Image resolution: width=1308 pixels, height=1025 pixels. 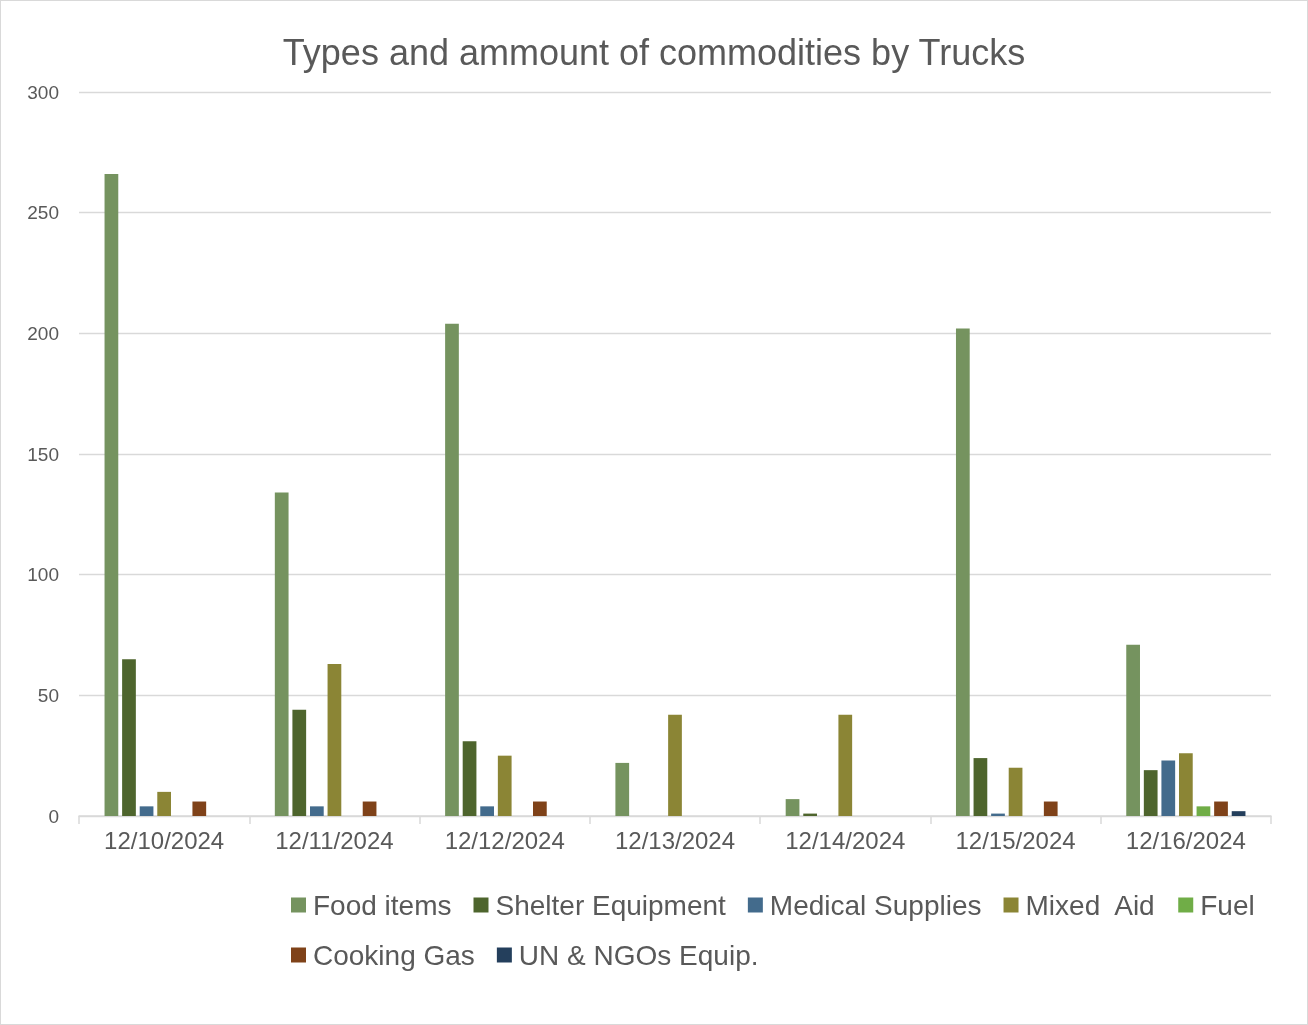 What do you see at coordinates (845, 840) in the screenshot?
I see `x-tick-label: 12/14/2024` at bounding box center [845, 840].